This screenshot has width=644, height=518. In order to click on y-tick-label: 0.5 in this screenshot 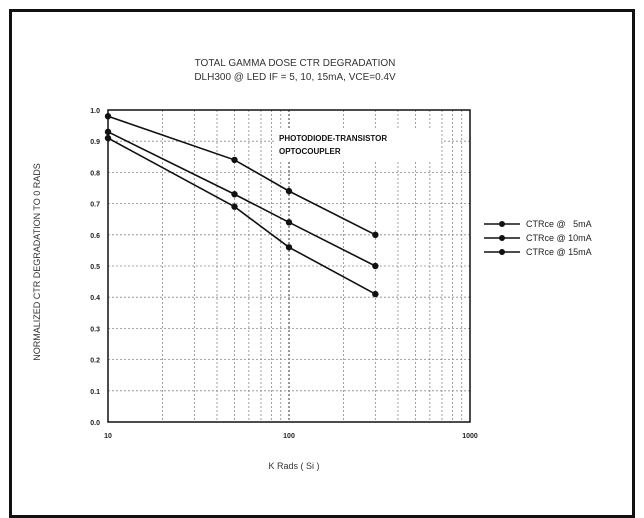, I will do `click(95, 267)`.